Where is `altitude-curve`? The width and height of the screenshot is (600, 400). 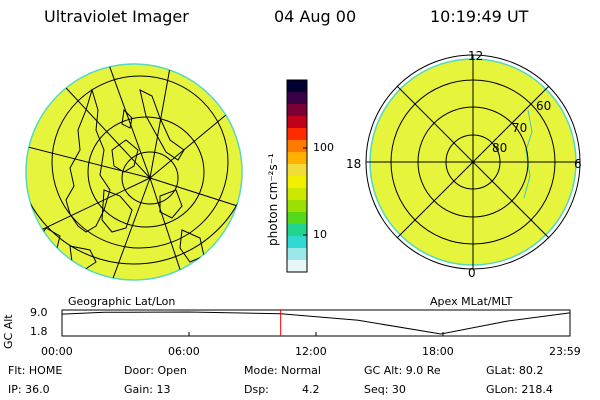
altitude-curve is located at coordinates (315, 323).